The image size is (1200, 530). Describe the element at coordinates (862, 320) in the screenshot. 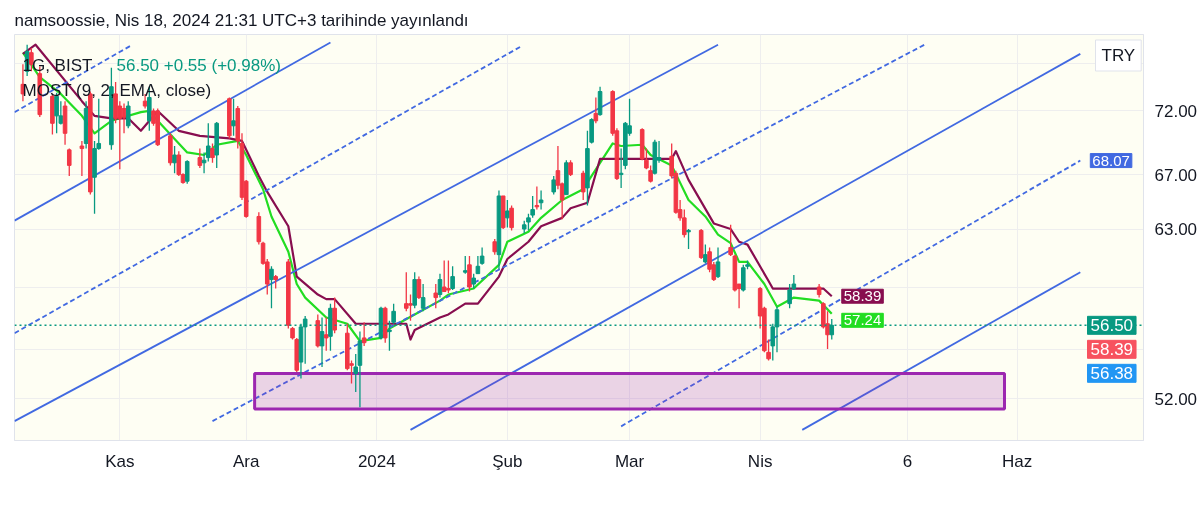

I see `data-label: 57.24` at that location.